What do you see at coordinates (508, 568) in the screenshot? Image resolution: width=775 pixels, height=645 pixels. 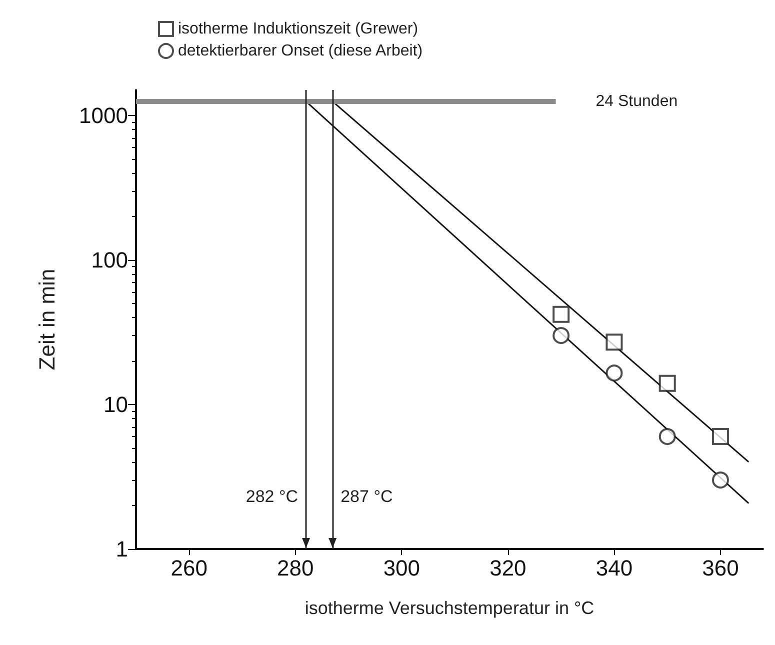 I see `x-tick-label: 320` at bounding box center [508, 568].